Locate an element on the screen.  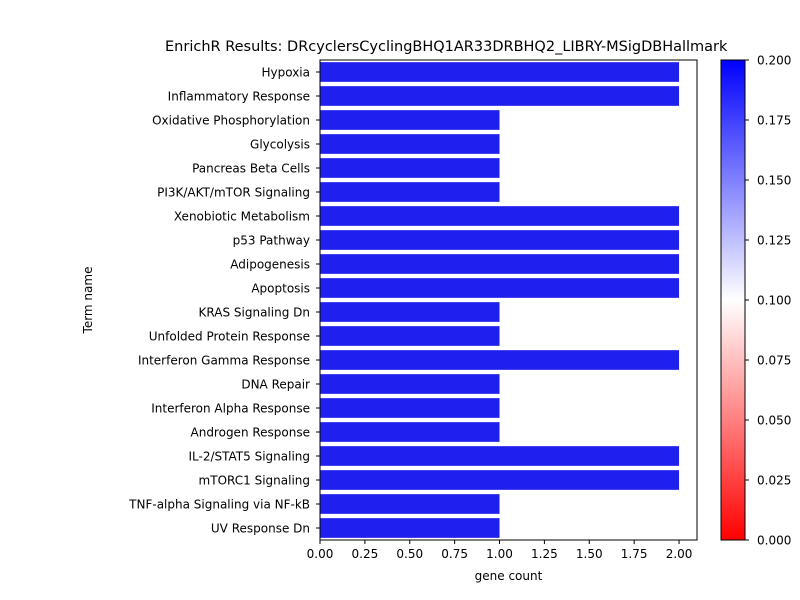
x-tick-label: 1.25 is located at coordinates (544, 554).